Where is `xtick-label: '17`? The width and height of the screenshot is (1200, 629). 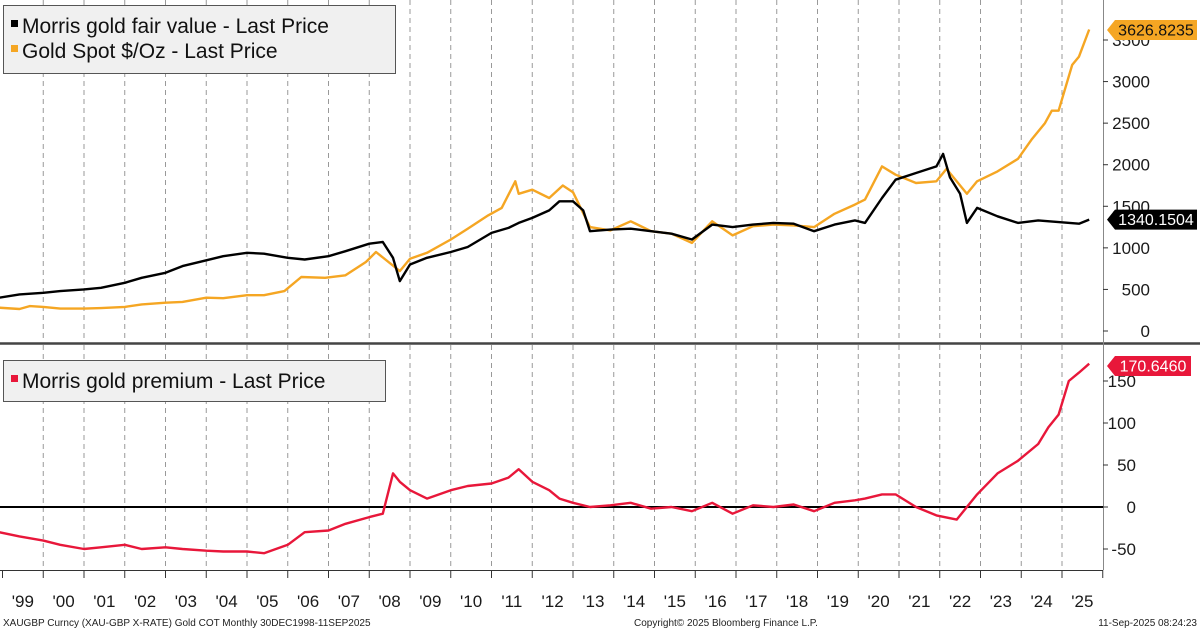 xtick-label: '17 is located at coordinates (756, 601).